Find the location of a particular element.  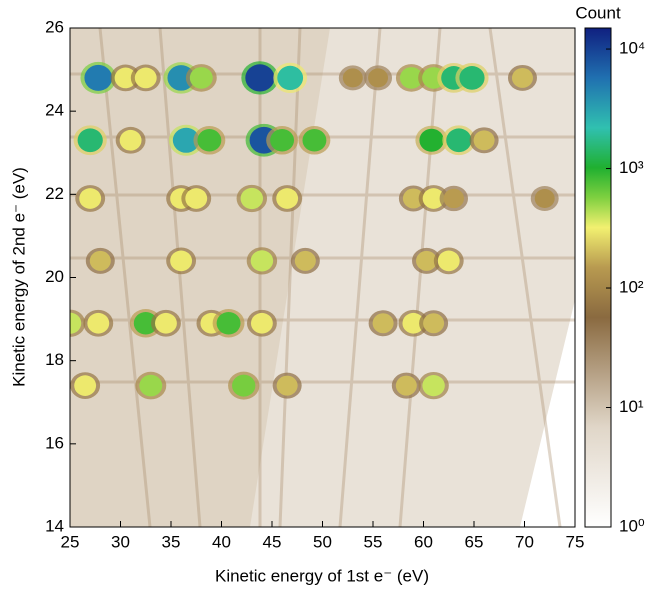

y-tick-label: 16 is located at coordinates (54, 442).